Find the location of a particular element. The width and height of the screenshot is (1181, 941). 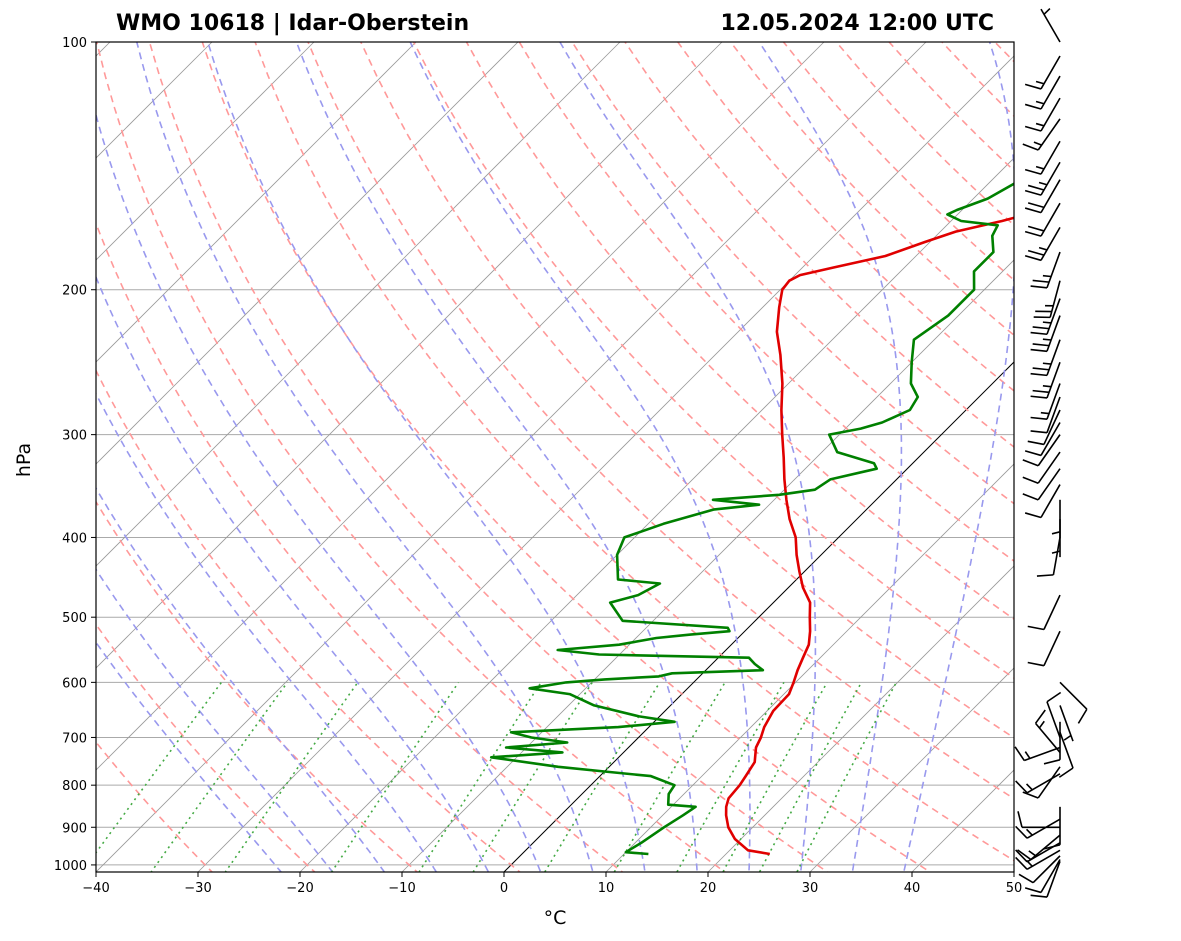

x-tick-label: 10 is located at coordinates (606, 888).